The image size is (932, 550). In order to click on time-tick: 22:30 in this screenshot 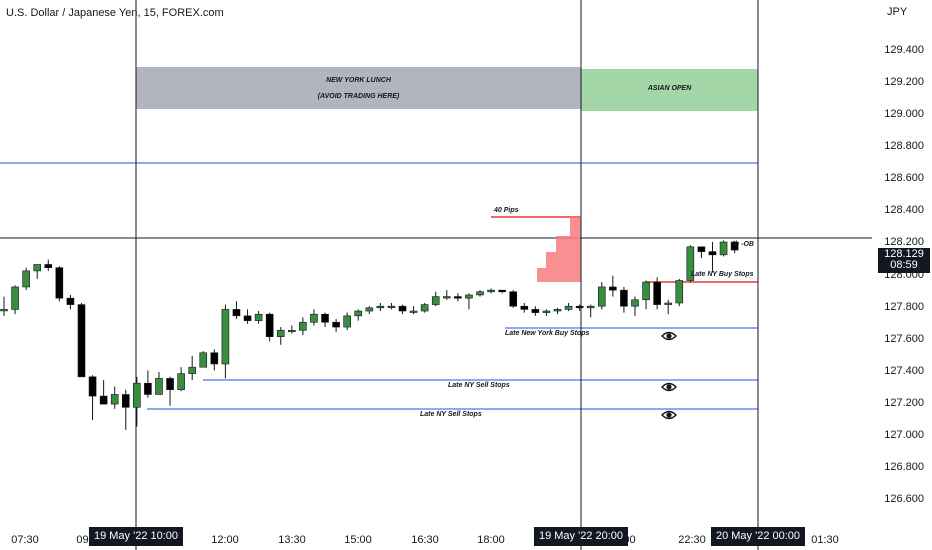, I will do `click(692, 540)`.